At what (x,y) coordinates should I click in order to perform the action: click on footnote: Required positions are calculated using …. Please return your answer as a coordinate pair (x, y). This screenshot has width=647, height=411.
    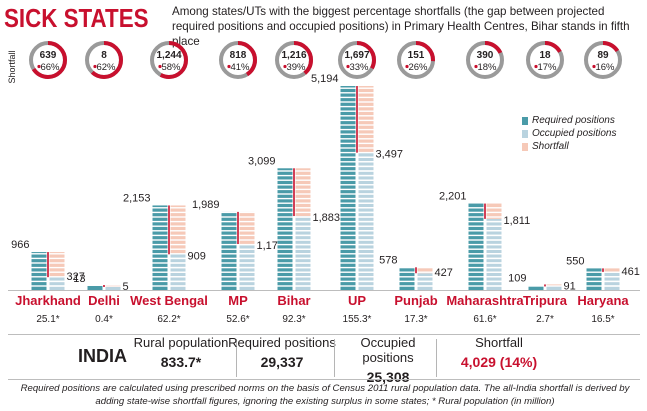
    Looking at the image, I should click on (325, 395).